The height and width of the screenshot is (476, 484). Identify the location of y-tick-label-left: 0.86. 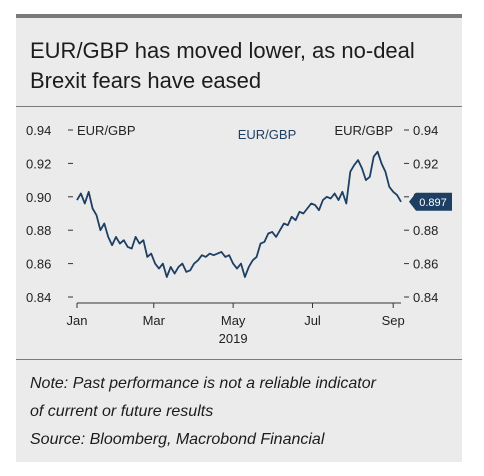
(38, 264).